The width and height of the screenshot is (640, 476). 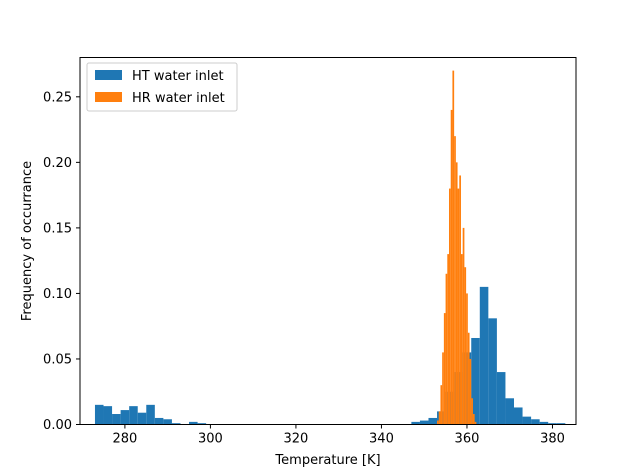 I want to click on y-axis: 0.00 0.05 0.10 0.15 0.20 0.25, so click(x=61, y=261).